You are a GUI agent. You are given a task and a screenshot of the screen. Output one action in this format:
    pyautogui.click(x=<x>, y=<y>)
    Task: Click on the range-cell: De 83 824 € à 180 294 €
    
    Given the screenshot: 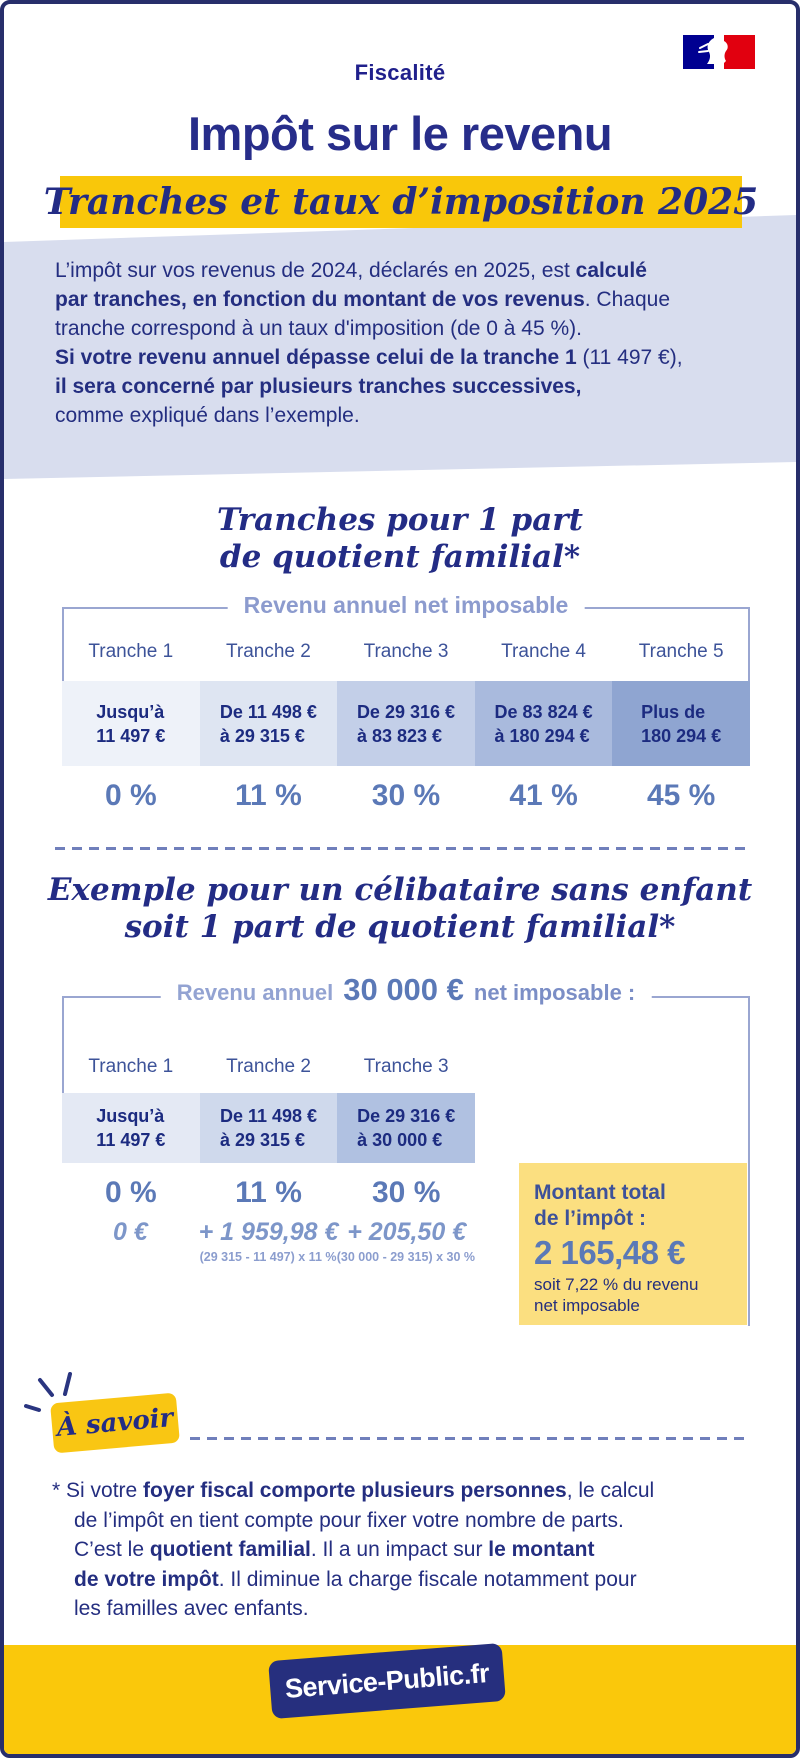 What is the action you would take?
    pyautogui.click(x=543, y=723)
    